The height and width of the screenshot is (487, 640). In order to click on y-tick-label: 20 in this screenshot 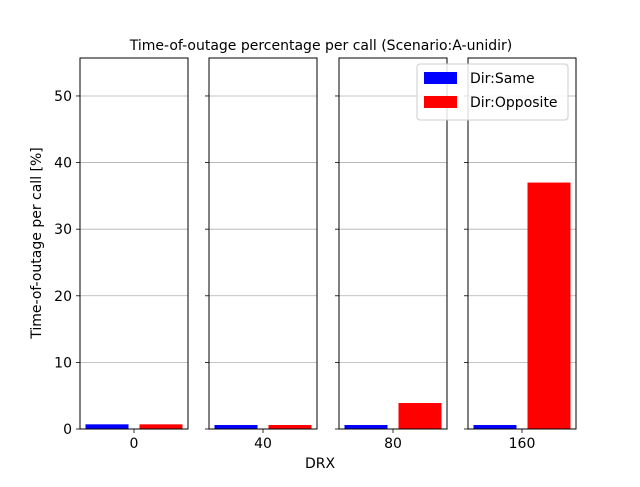, I will do `click(63, 297)`.